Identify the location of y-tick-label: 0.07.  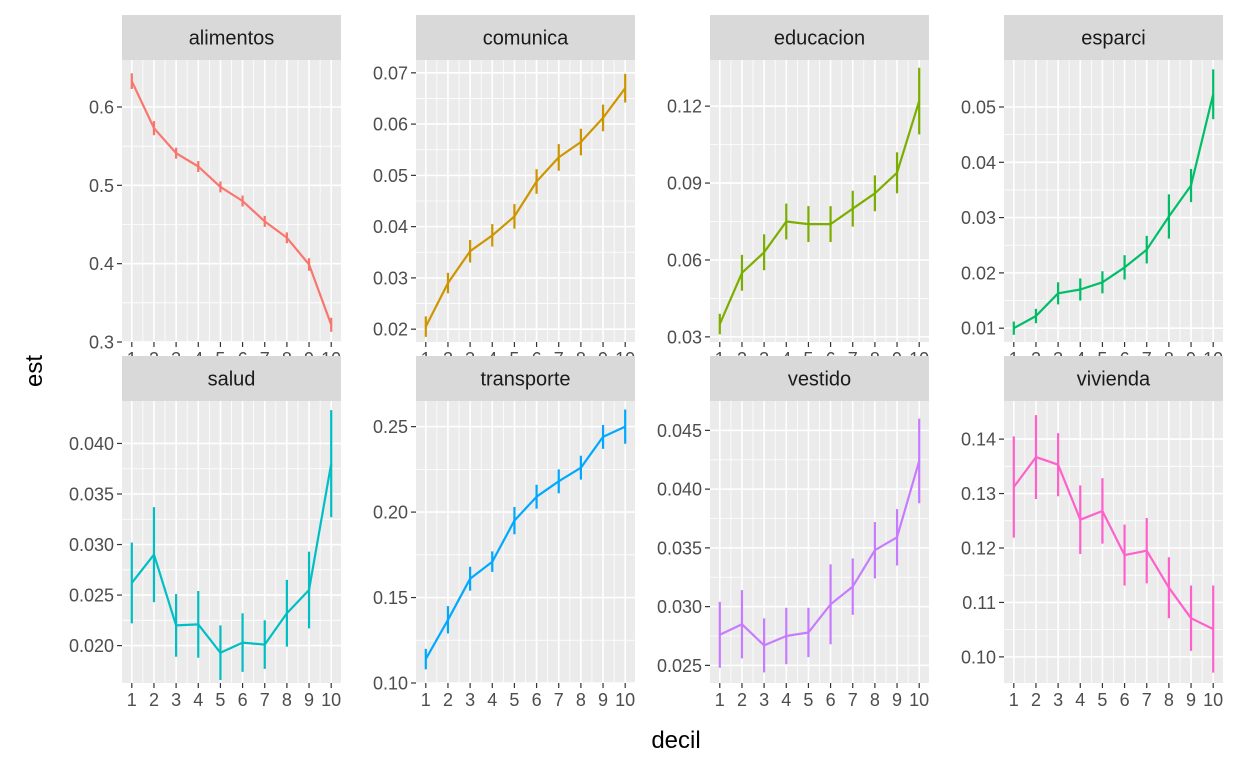
(390, 73).